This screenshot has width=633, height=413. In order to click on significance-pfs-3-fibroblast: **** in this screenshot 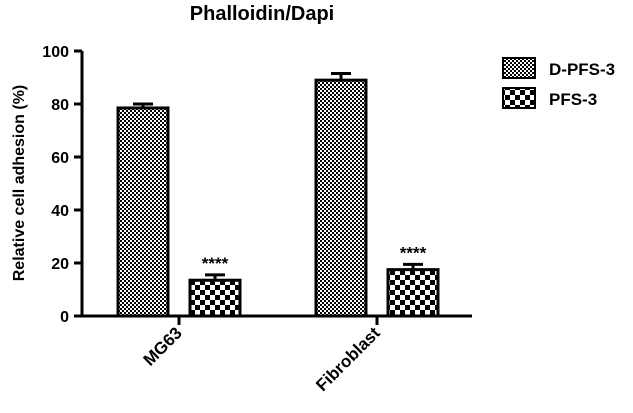, I will do `click(413, 252)`.